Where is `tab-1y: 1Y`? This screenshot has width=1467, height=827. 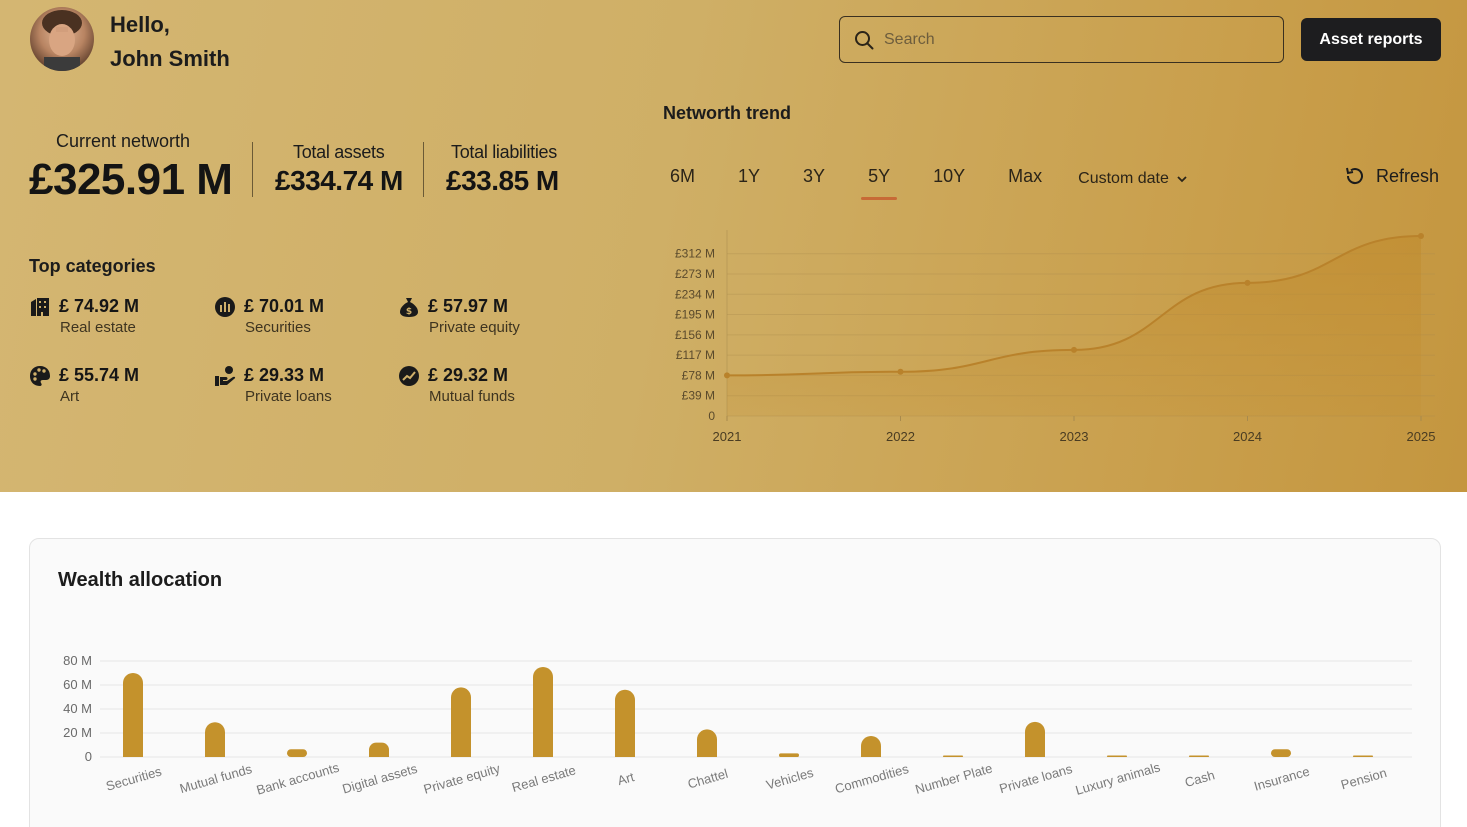 tab-1y: 1Y is located at coordinates (749, 176).